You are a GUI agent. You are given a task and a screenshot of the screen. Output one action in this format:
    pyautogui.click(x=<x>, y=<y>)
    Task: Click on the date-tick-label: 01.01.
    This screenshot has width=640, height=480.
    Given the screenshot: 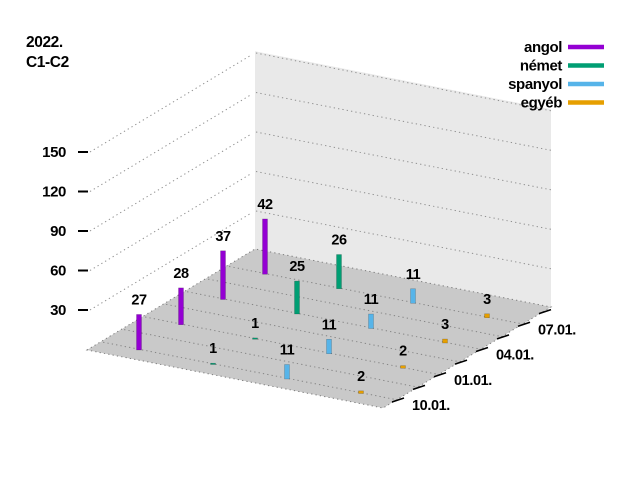 What is the action you would take?
    pyautogui.click(x=473, y=381)
    